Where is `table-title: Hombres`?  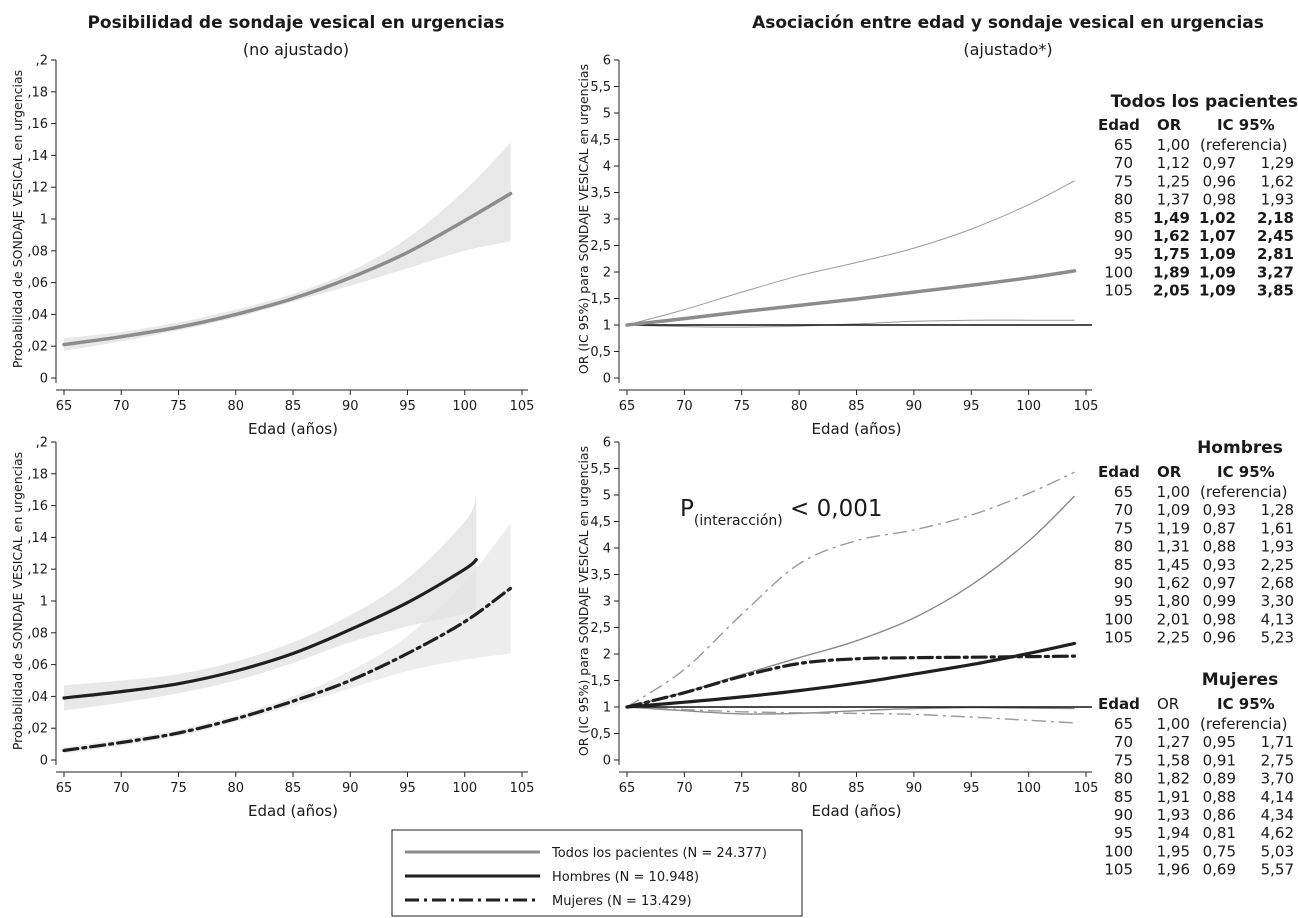
table-title: Hombres is located at coordinates (1240, 448).